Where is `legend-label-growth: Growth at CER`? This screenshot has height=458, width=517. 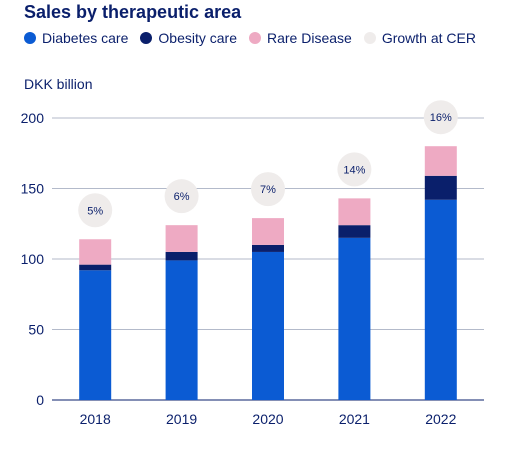 legend-label-growth: Growth at CER is located at coordinates (428, 38).